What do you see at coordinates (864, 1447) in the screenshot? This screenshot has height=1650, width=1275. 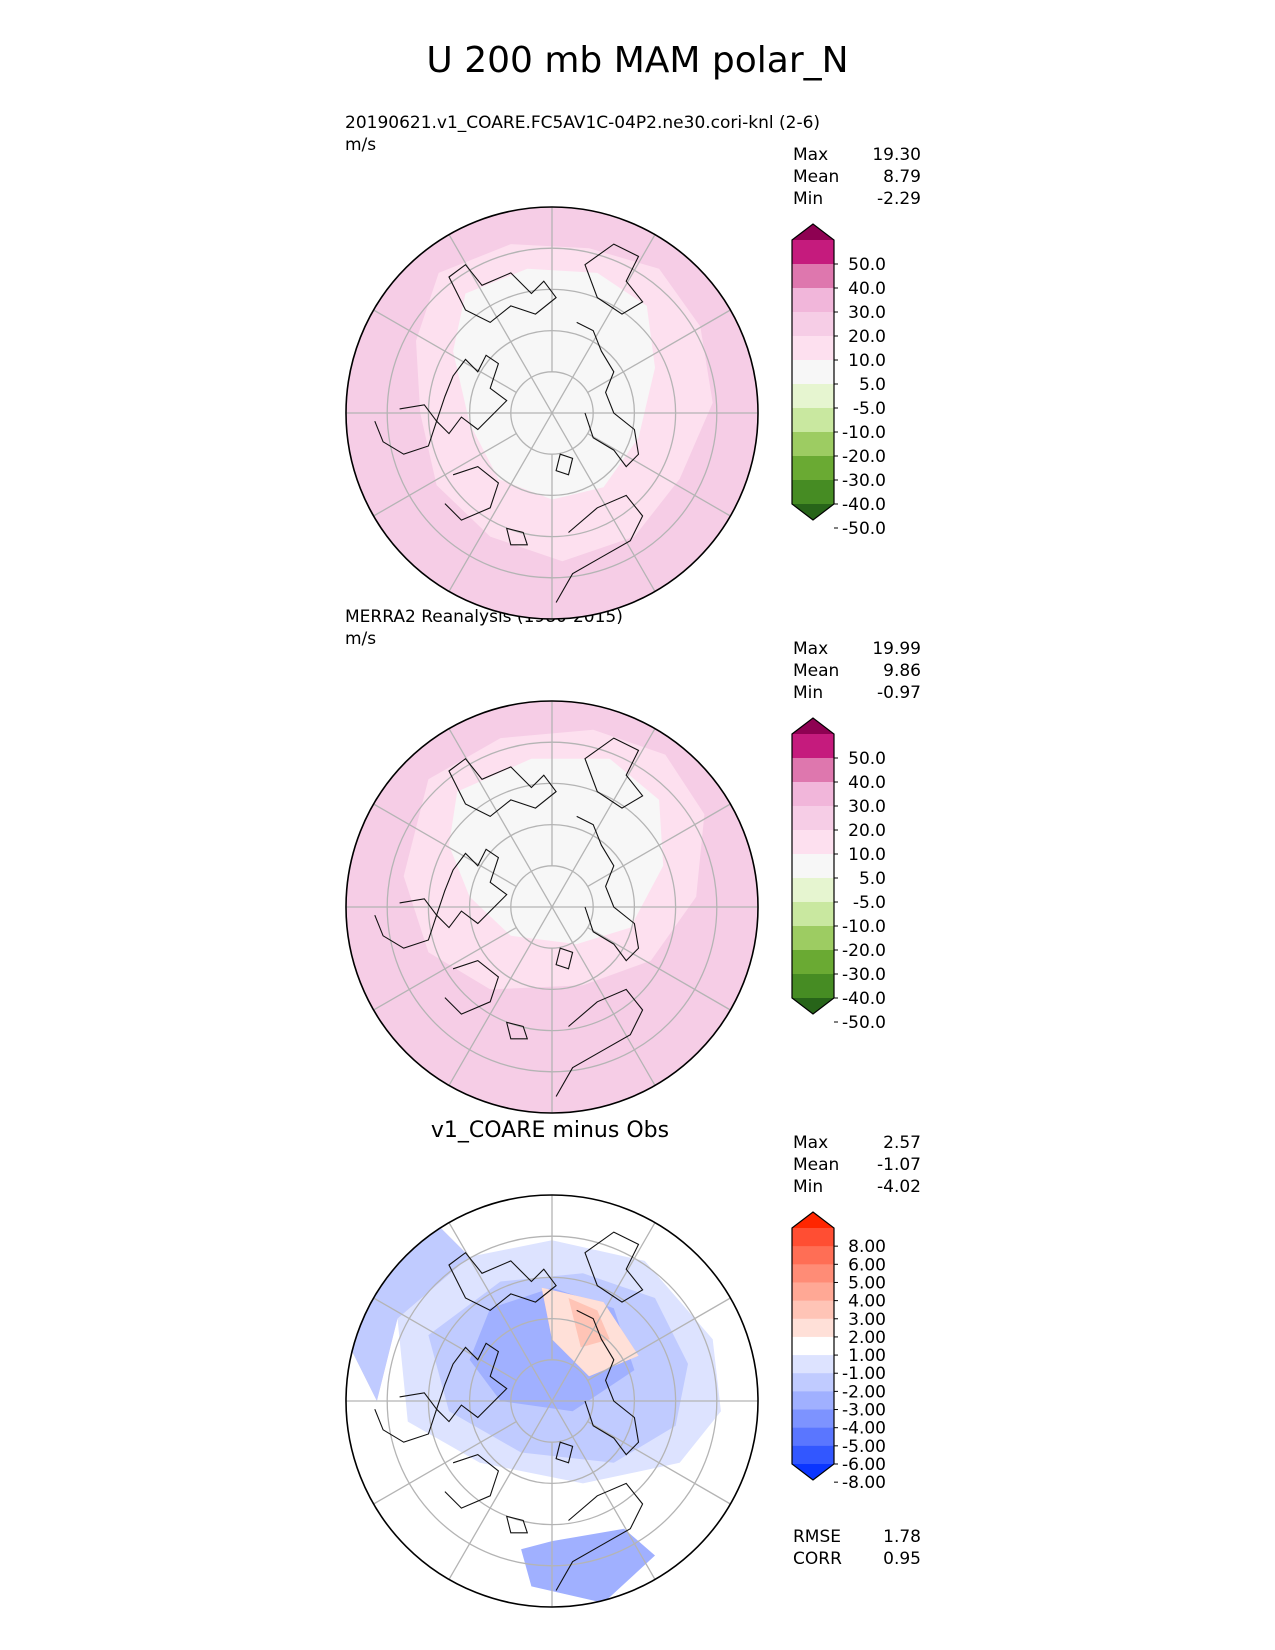 I see `colorbar-tick-label: -5.00` at bounding box center [864, 1447].